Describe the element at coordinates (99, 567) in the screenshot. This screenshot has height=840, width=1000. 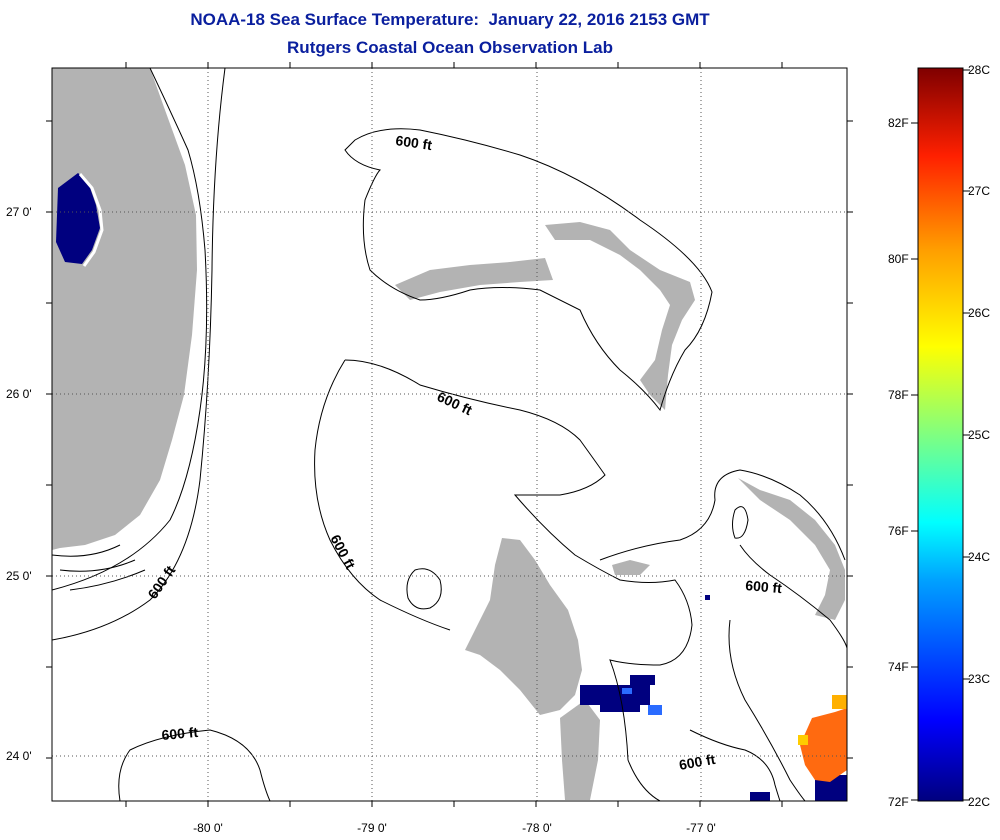
I see `florida-keys` at that location.